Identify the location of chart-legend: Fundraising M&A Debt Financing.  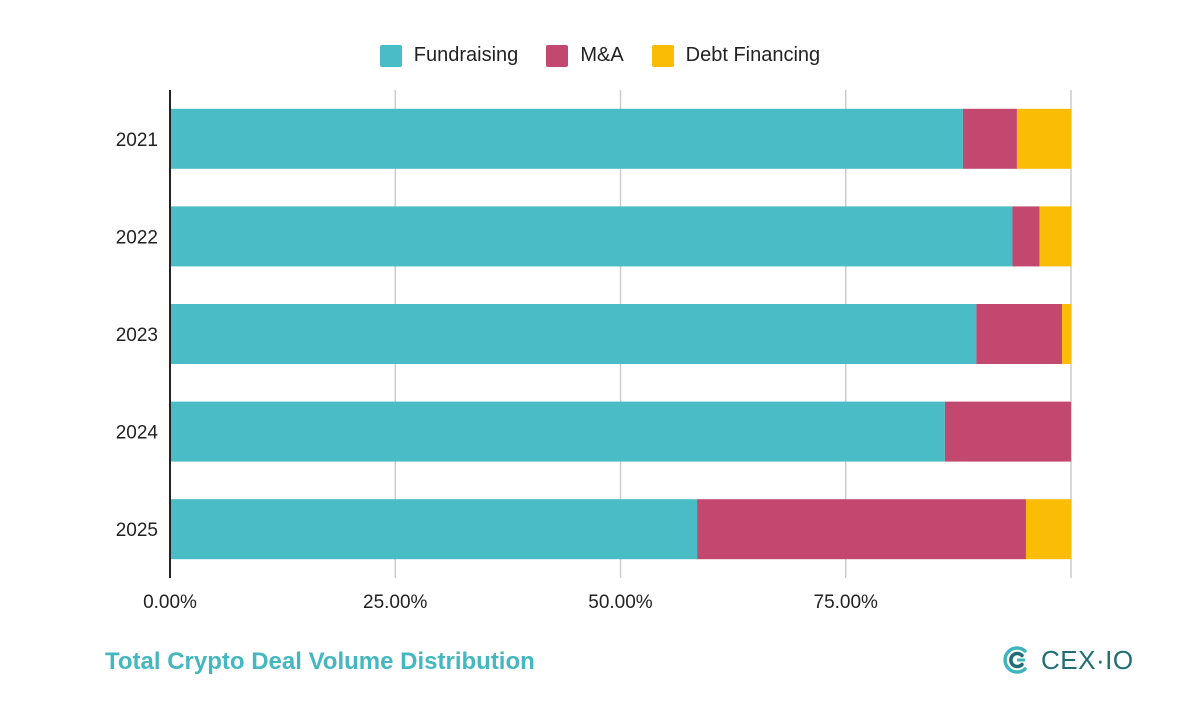
(600, 55).